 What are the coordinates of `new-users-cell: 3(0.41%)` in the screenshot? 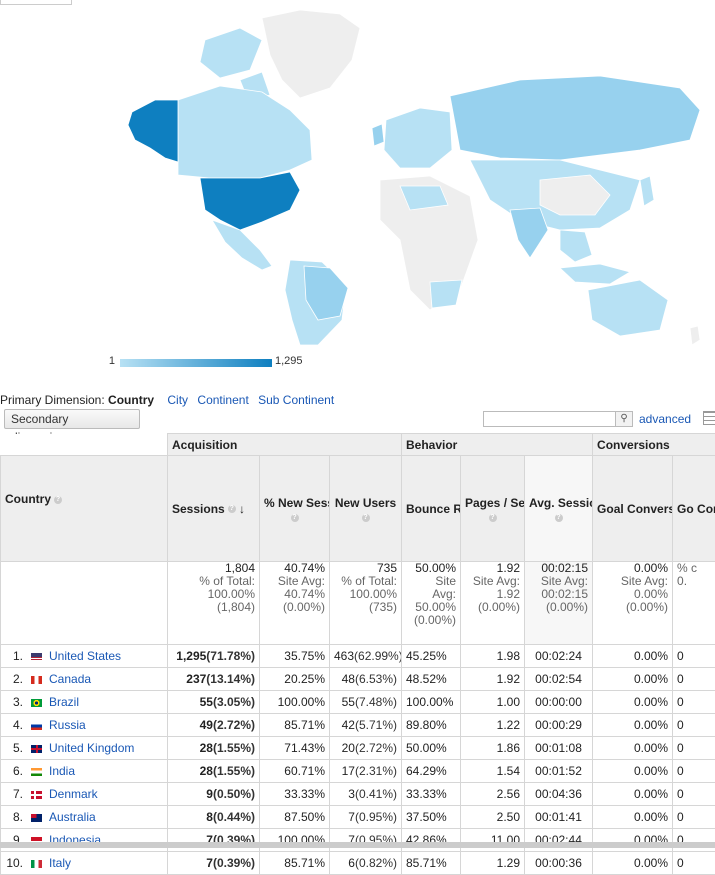 It's located at (366, 794).